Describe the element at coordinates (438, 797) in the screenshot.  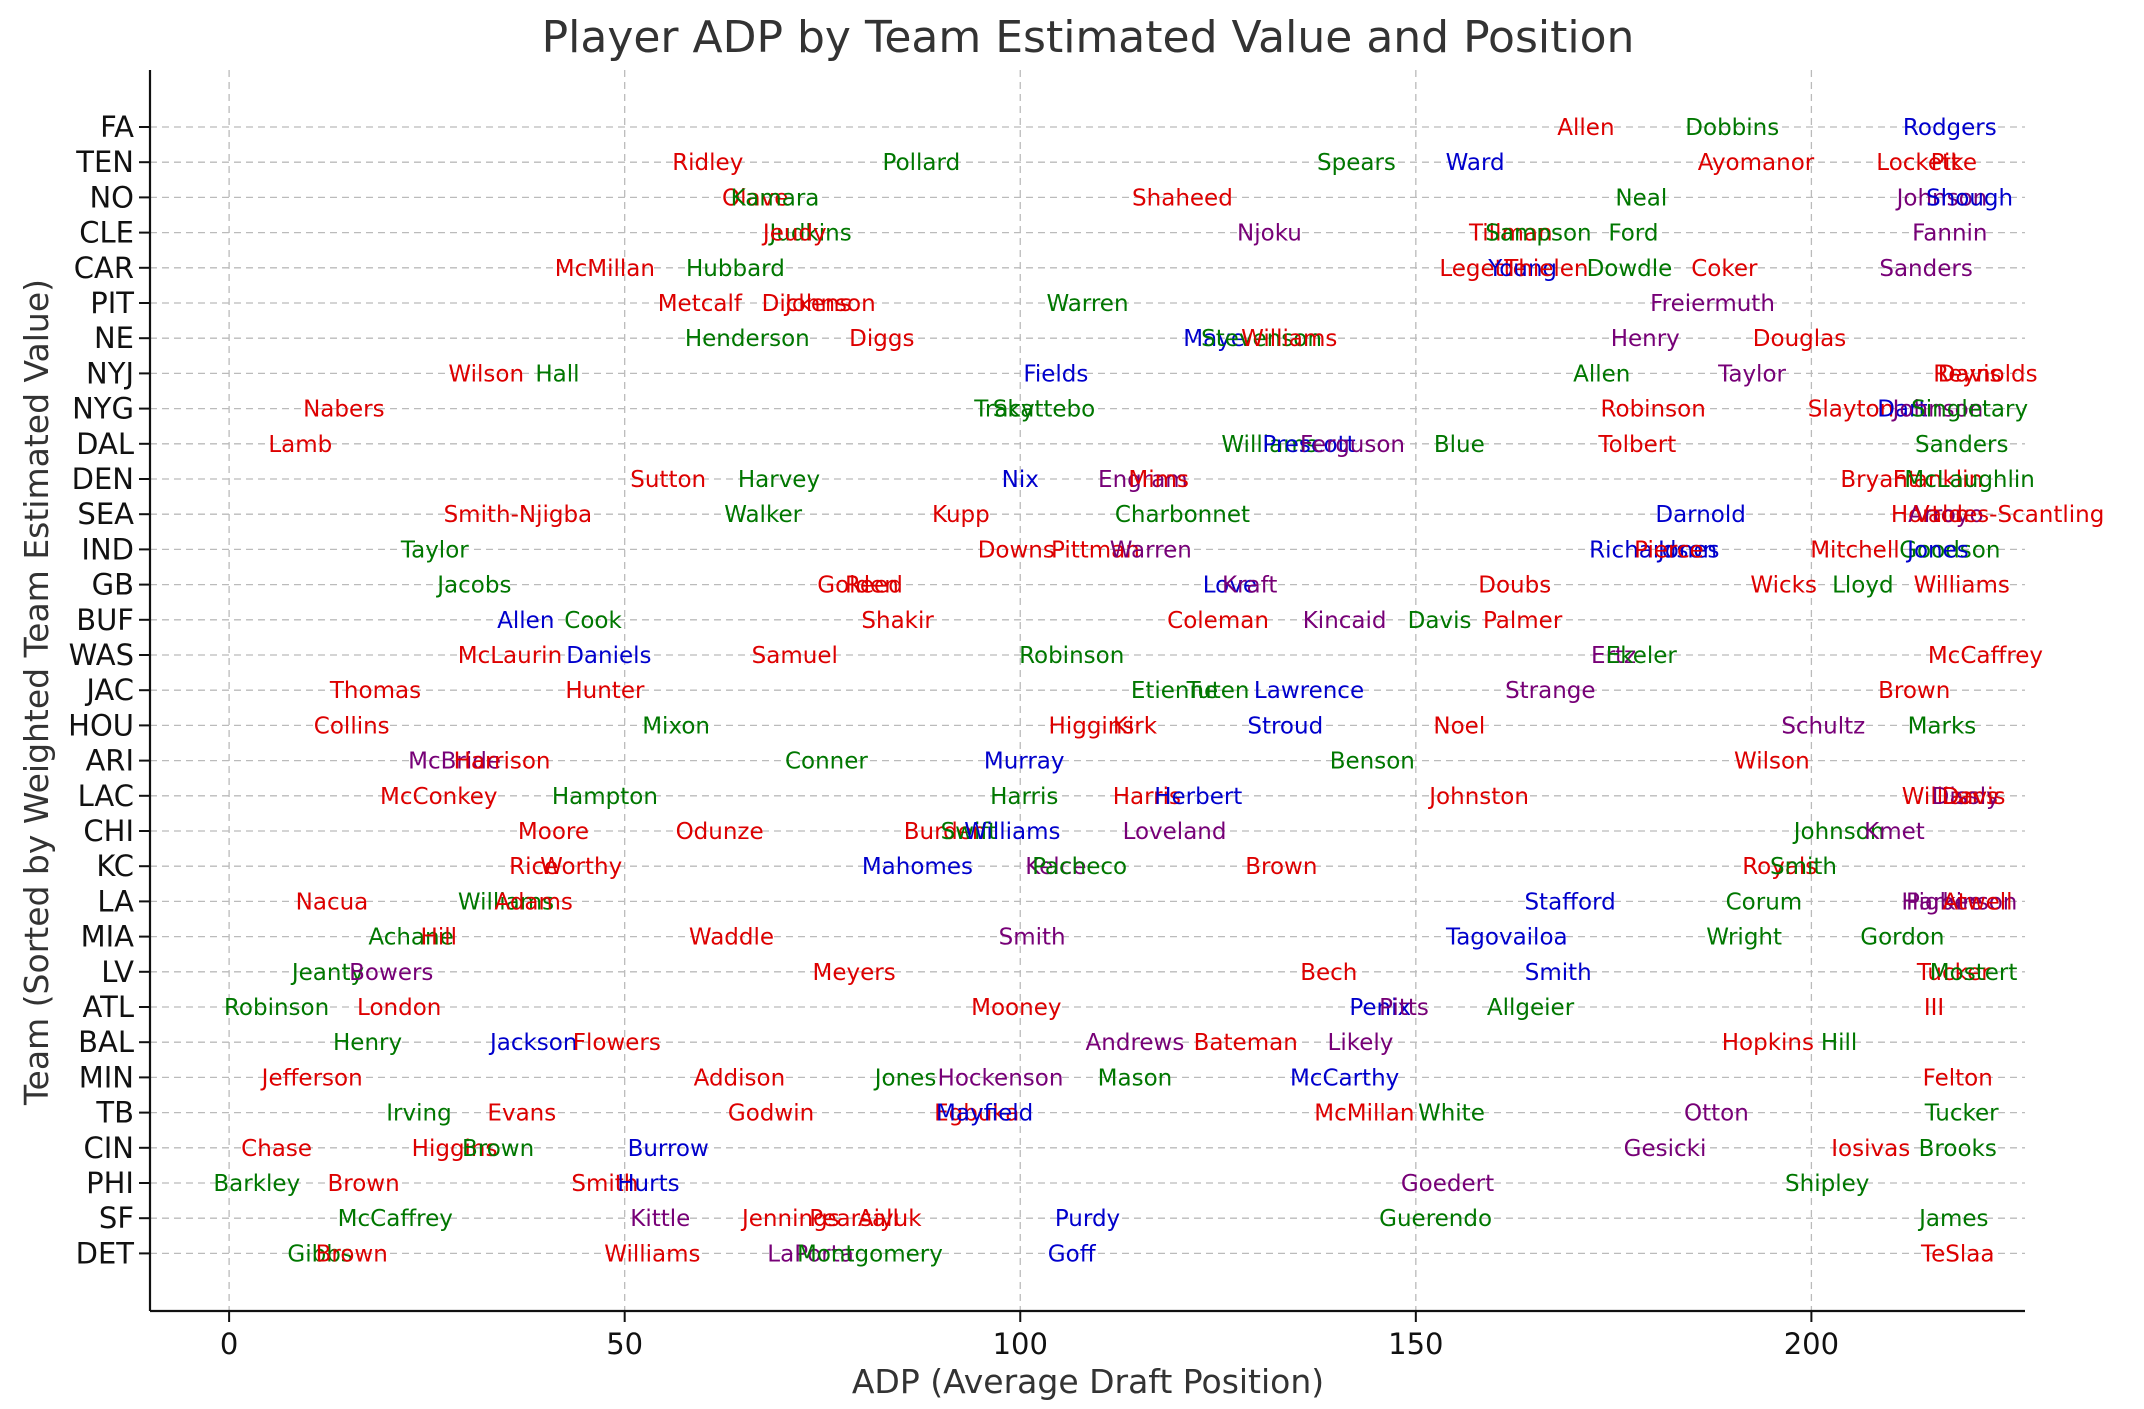
I see `player-label: McConkey` at that location.